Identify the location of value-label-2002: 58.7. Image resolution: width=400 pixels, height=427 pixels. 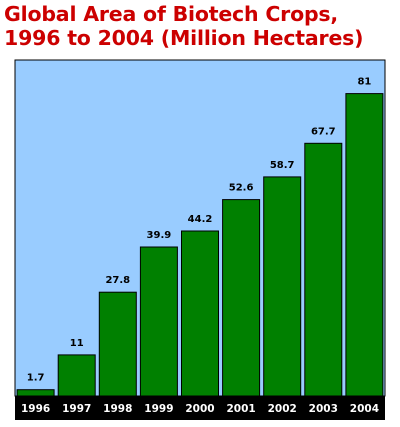
(282, 165).